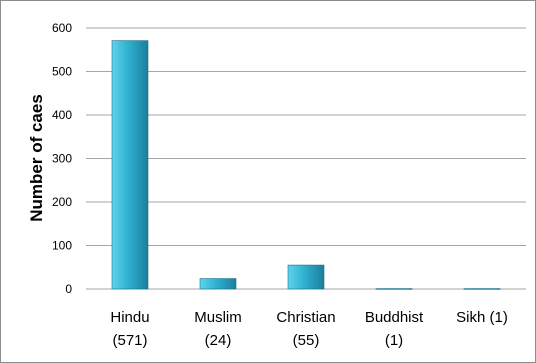 The image size is (536, 363). Describe the element at coordinates (129, 329) in the screenshot. I see `x-tick-label: Hindu (571)` at that location.